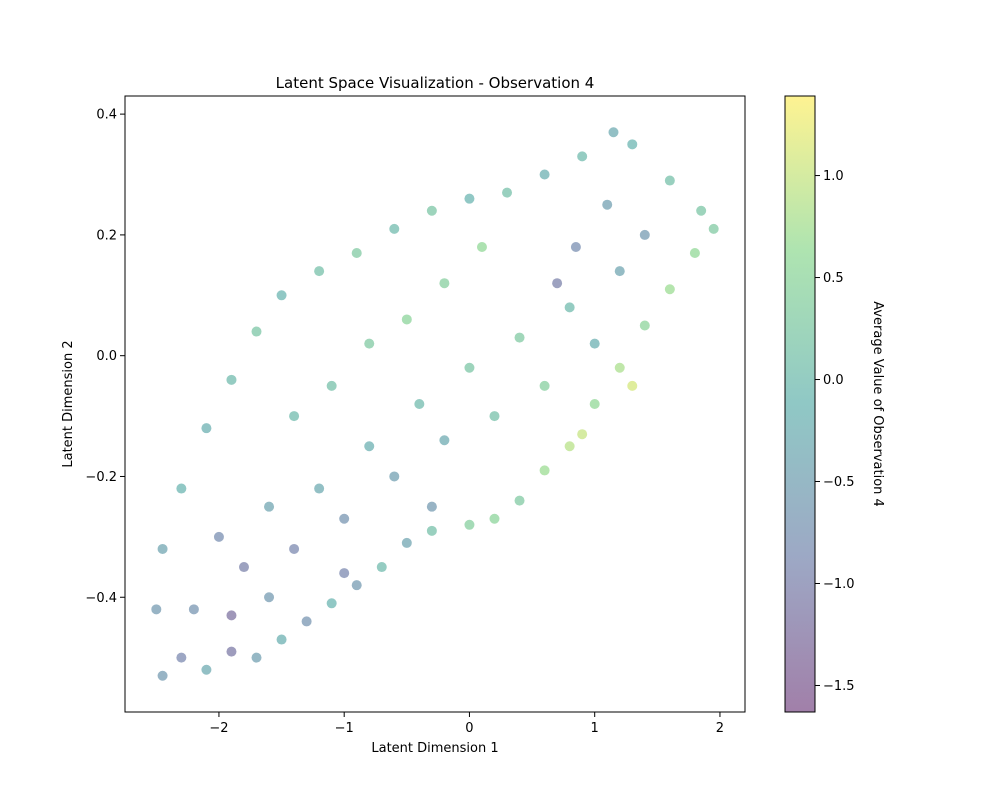 The width and height of the screenshot is (1000, 800). What do you see at coordinates (839, 482) in the screenshot?
I see `colorbar-tick-label: −0.5` at bounding box center [839, 482].